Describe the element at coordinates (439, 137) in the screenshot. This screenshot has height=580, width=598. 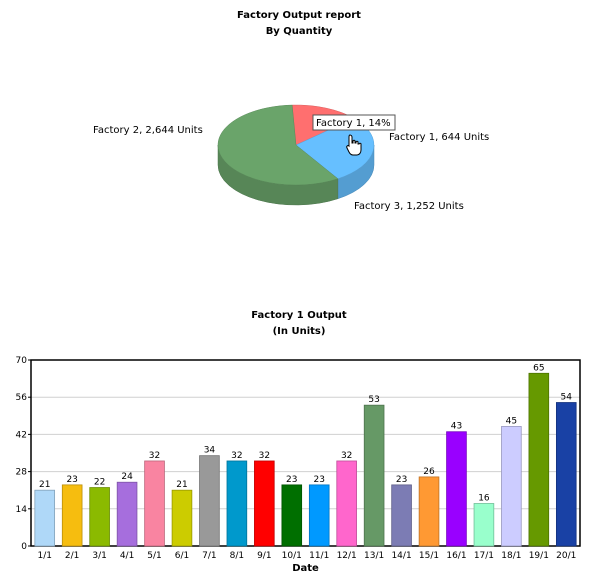
I see `pie-label-factory-1: Factory 1, 644 Units` at that location.